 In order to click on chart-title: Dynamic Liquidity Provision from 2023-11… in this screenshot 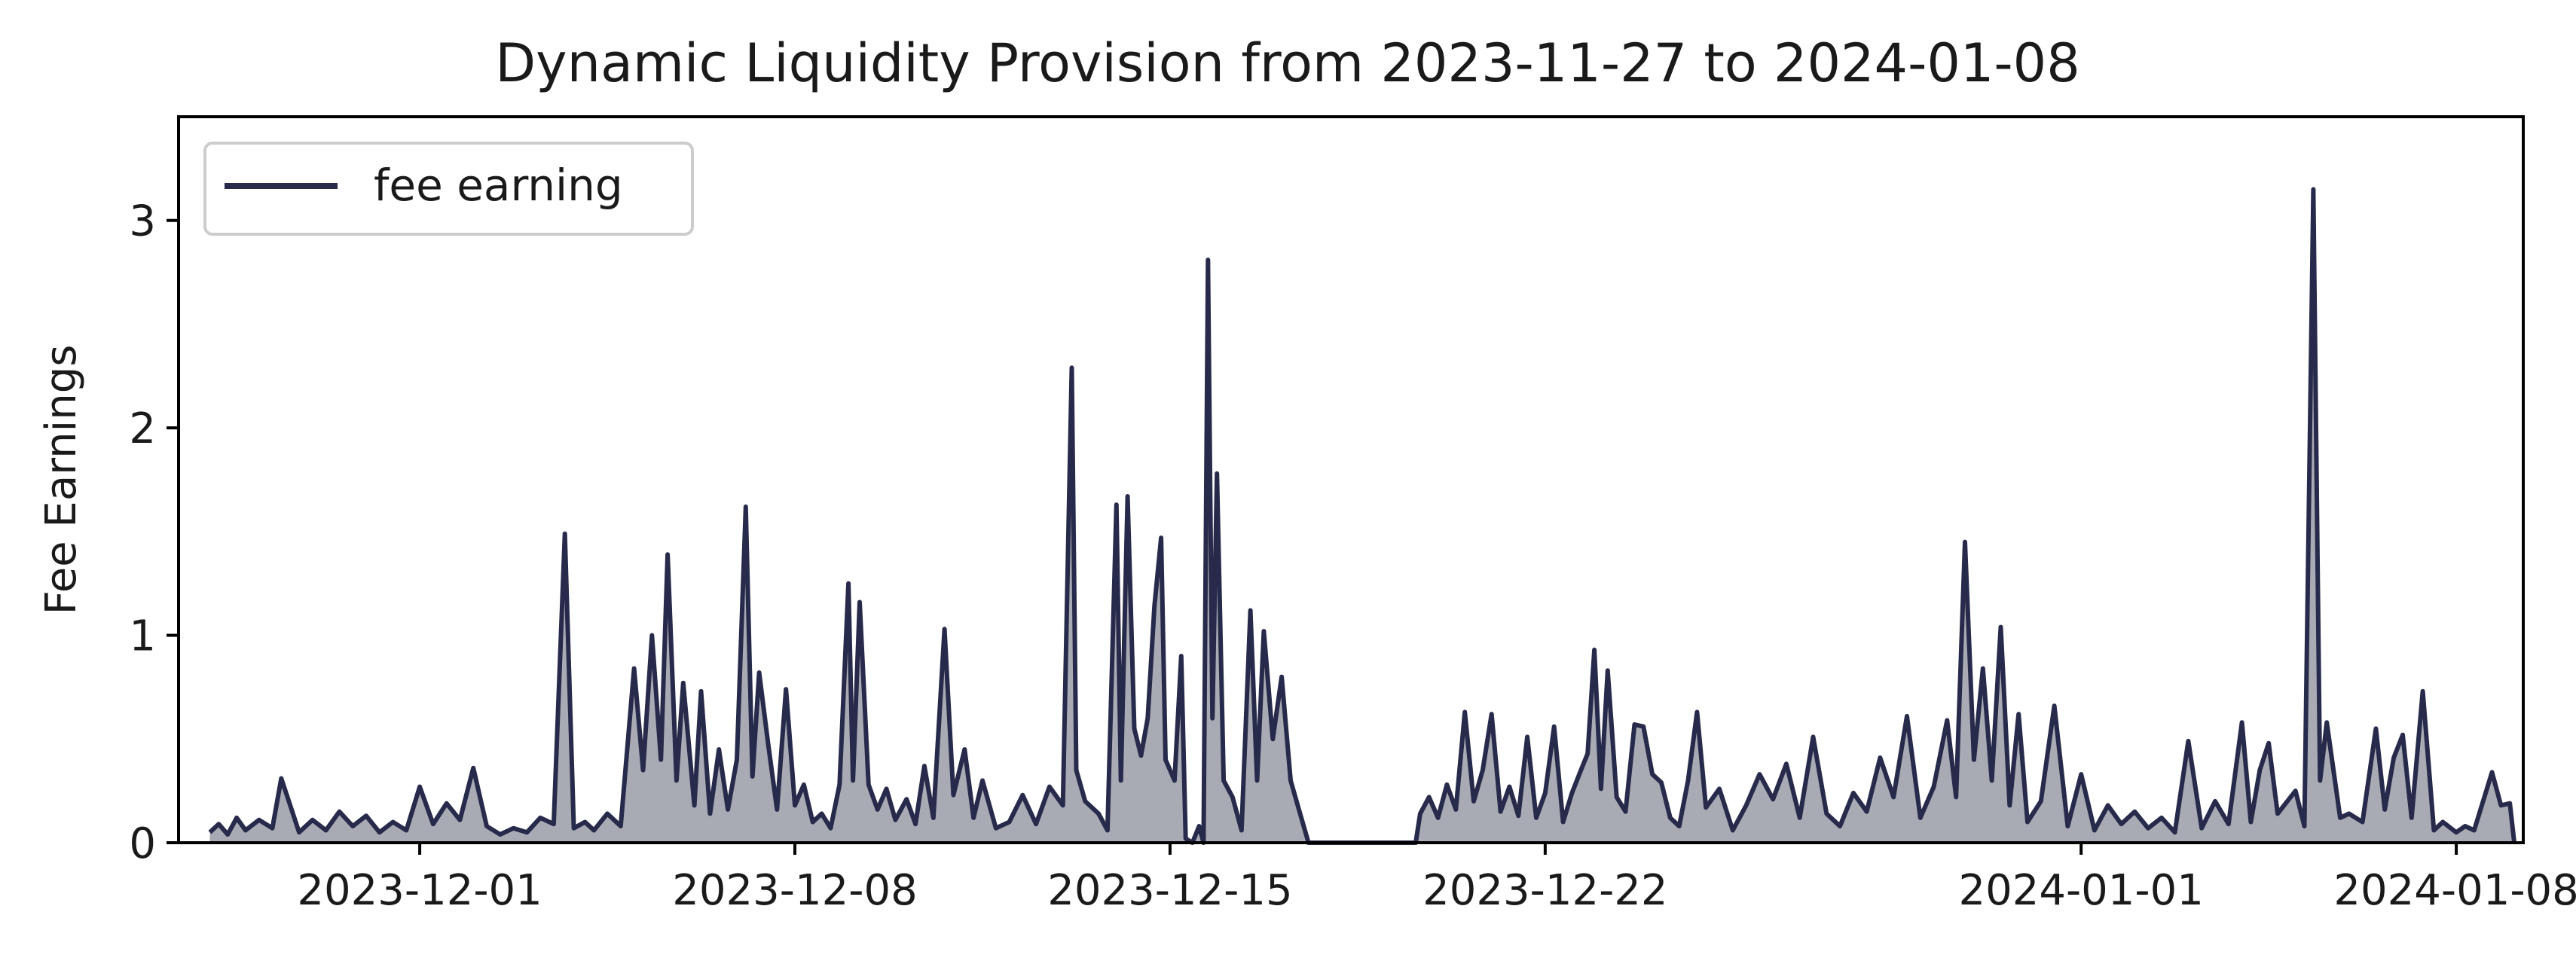, I will do `click(1287, 63)`.